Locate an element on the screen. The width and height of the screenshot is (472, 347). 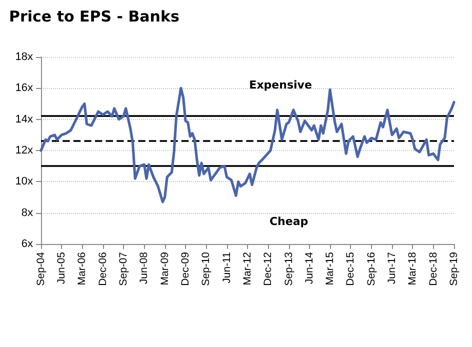
x-tick-label: Dec-09 is located at coordinates (186, 269).